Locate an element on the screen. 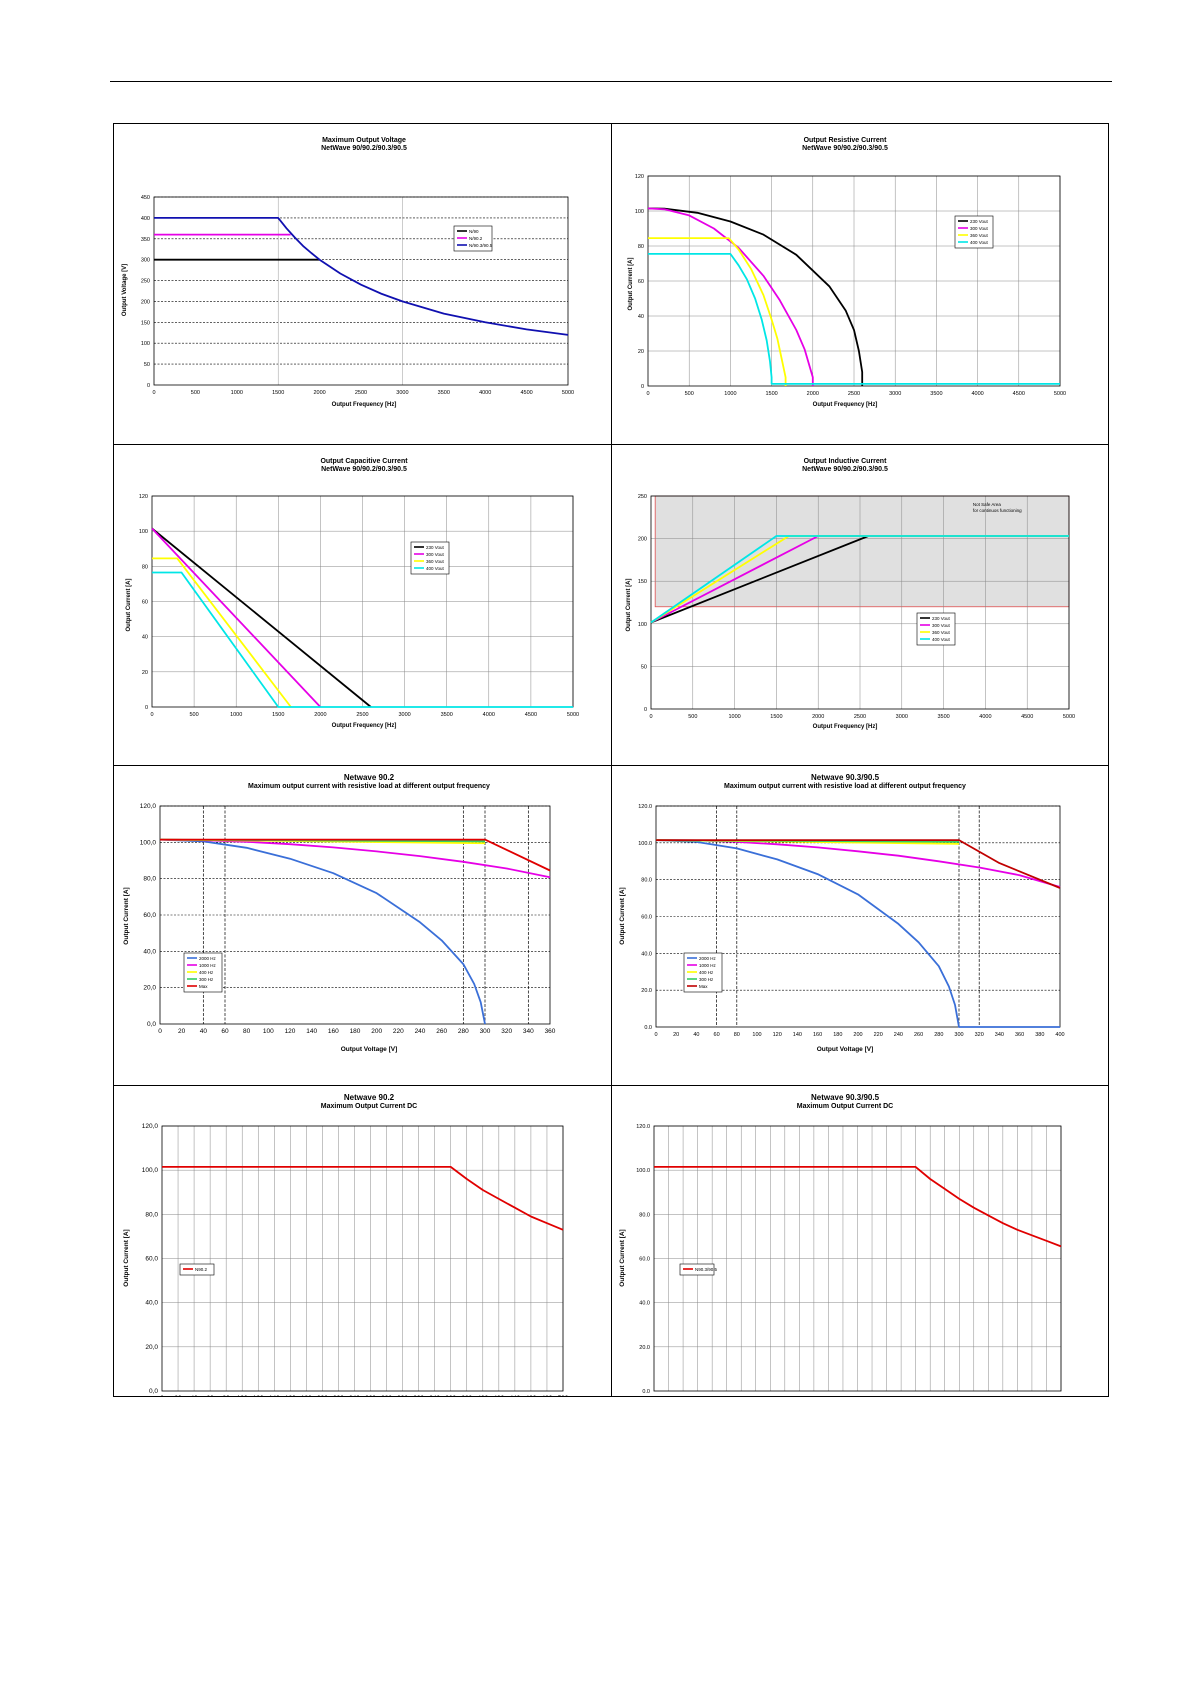 This screenshot has width=1191, height=1684. y-tick-label: 60.0 is located at coordinates (644, 1260).